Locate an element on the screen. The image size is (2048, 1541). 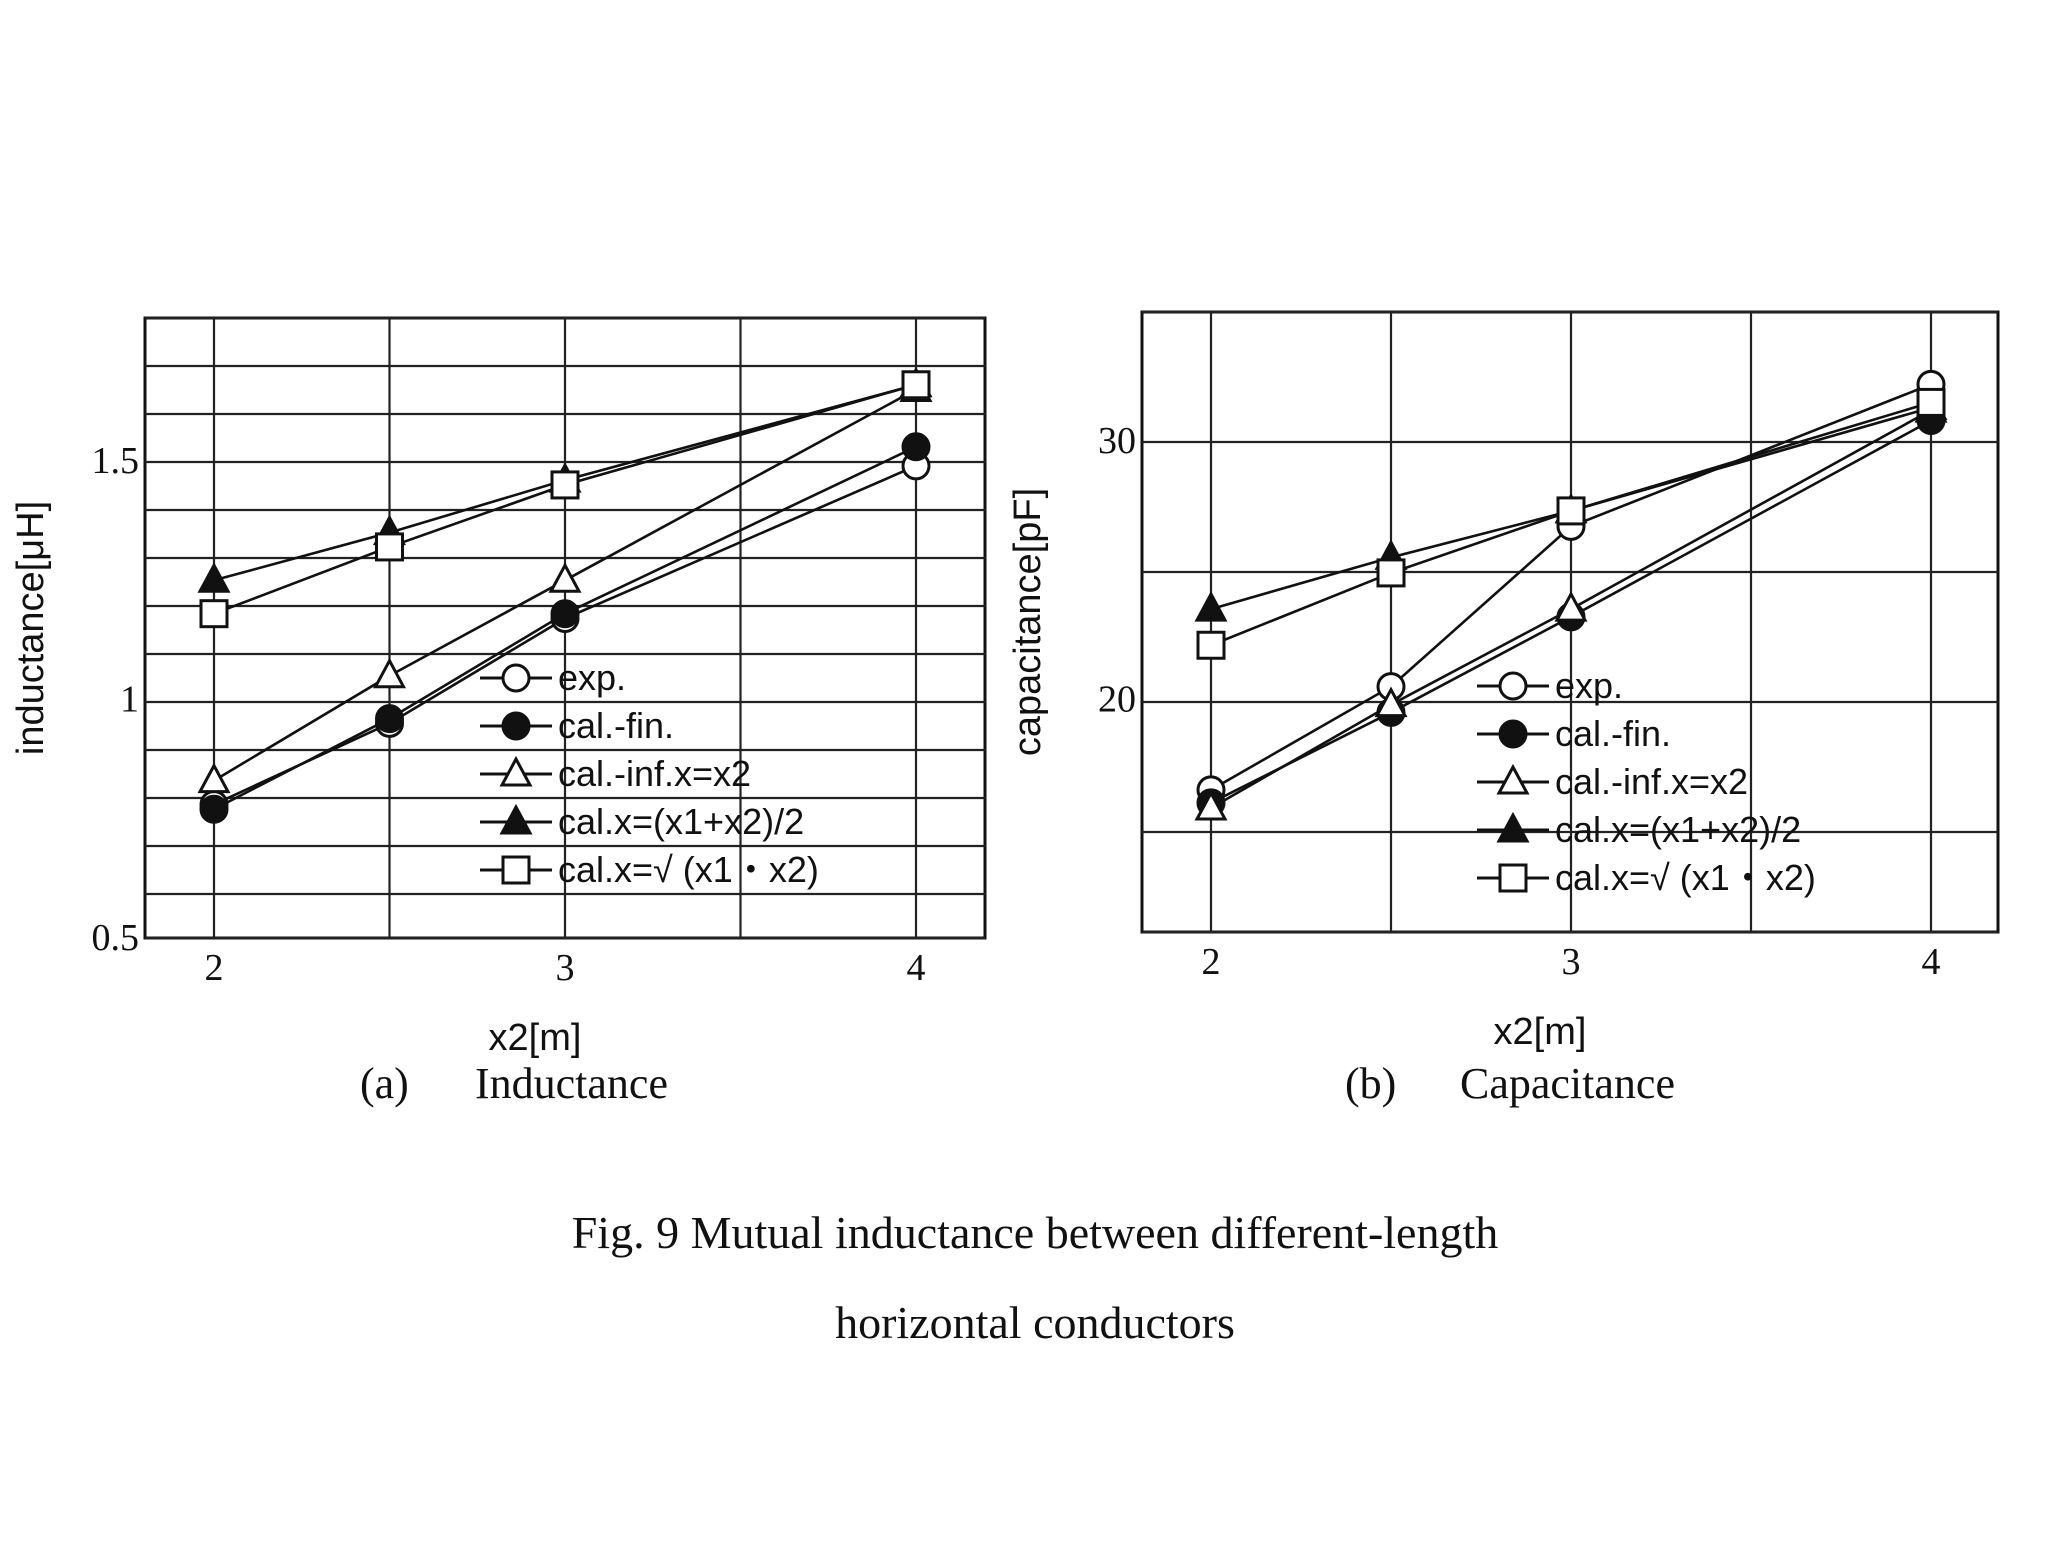
figure-caption-line2: horizontal conductors is located at coordinates (1035, 1322).